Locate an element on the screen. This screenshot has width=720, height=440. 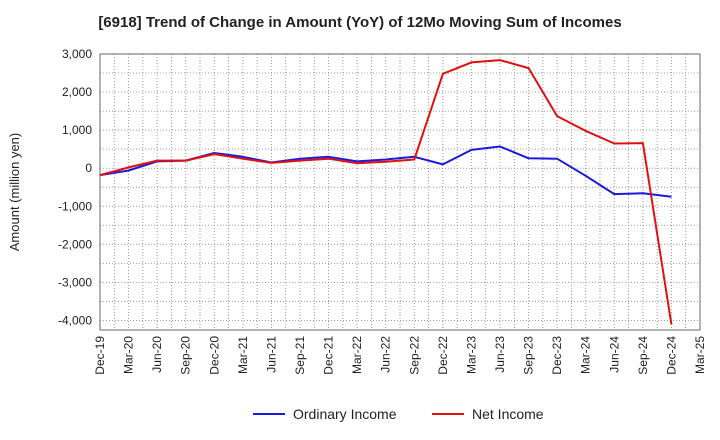
x-tick-label: Mar-25 is located at coordinates (700, 355).